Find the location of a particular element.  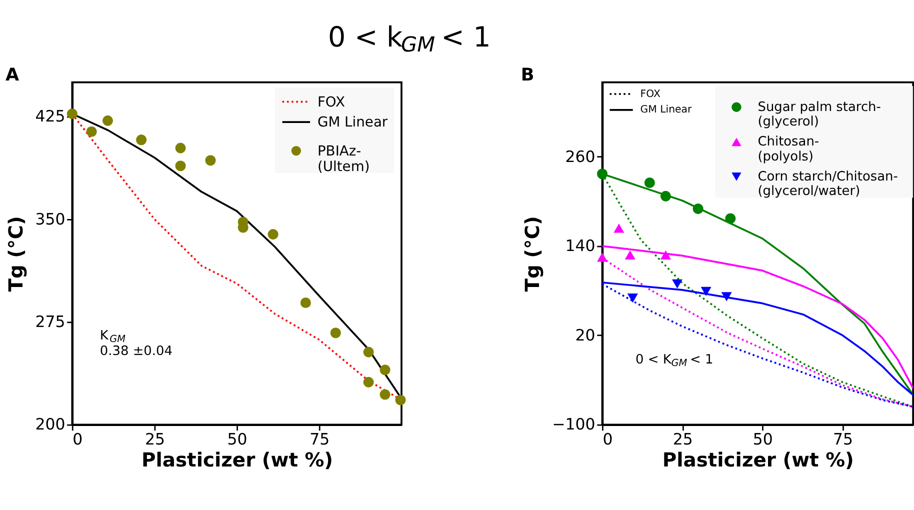

legend-label: Corn starch/Chitosan- (glycerol/water) is located at coordinates (828, 184).